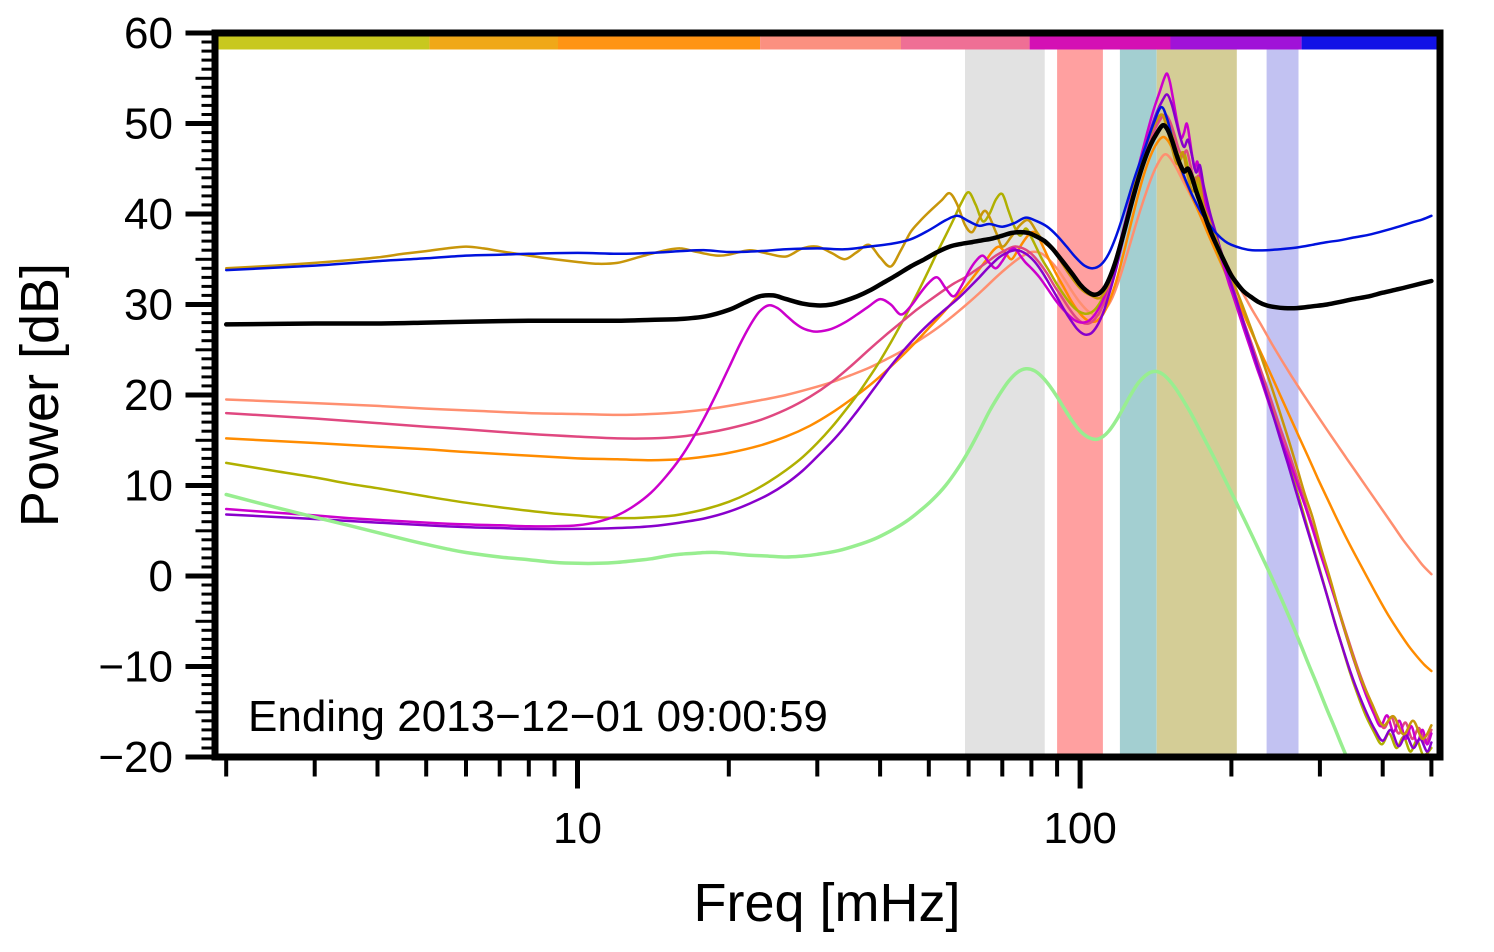  What do you see at coordinates (135, 757) in the screenshot?
I see `y-tick-label: −20` at bounding box center [135, 757].